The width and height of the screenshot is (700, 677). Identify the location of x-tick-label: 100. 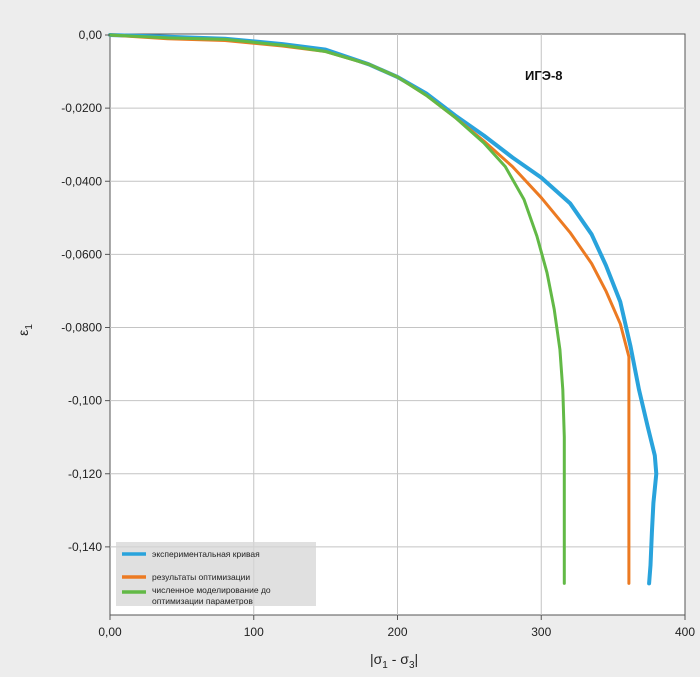
(254, 632).